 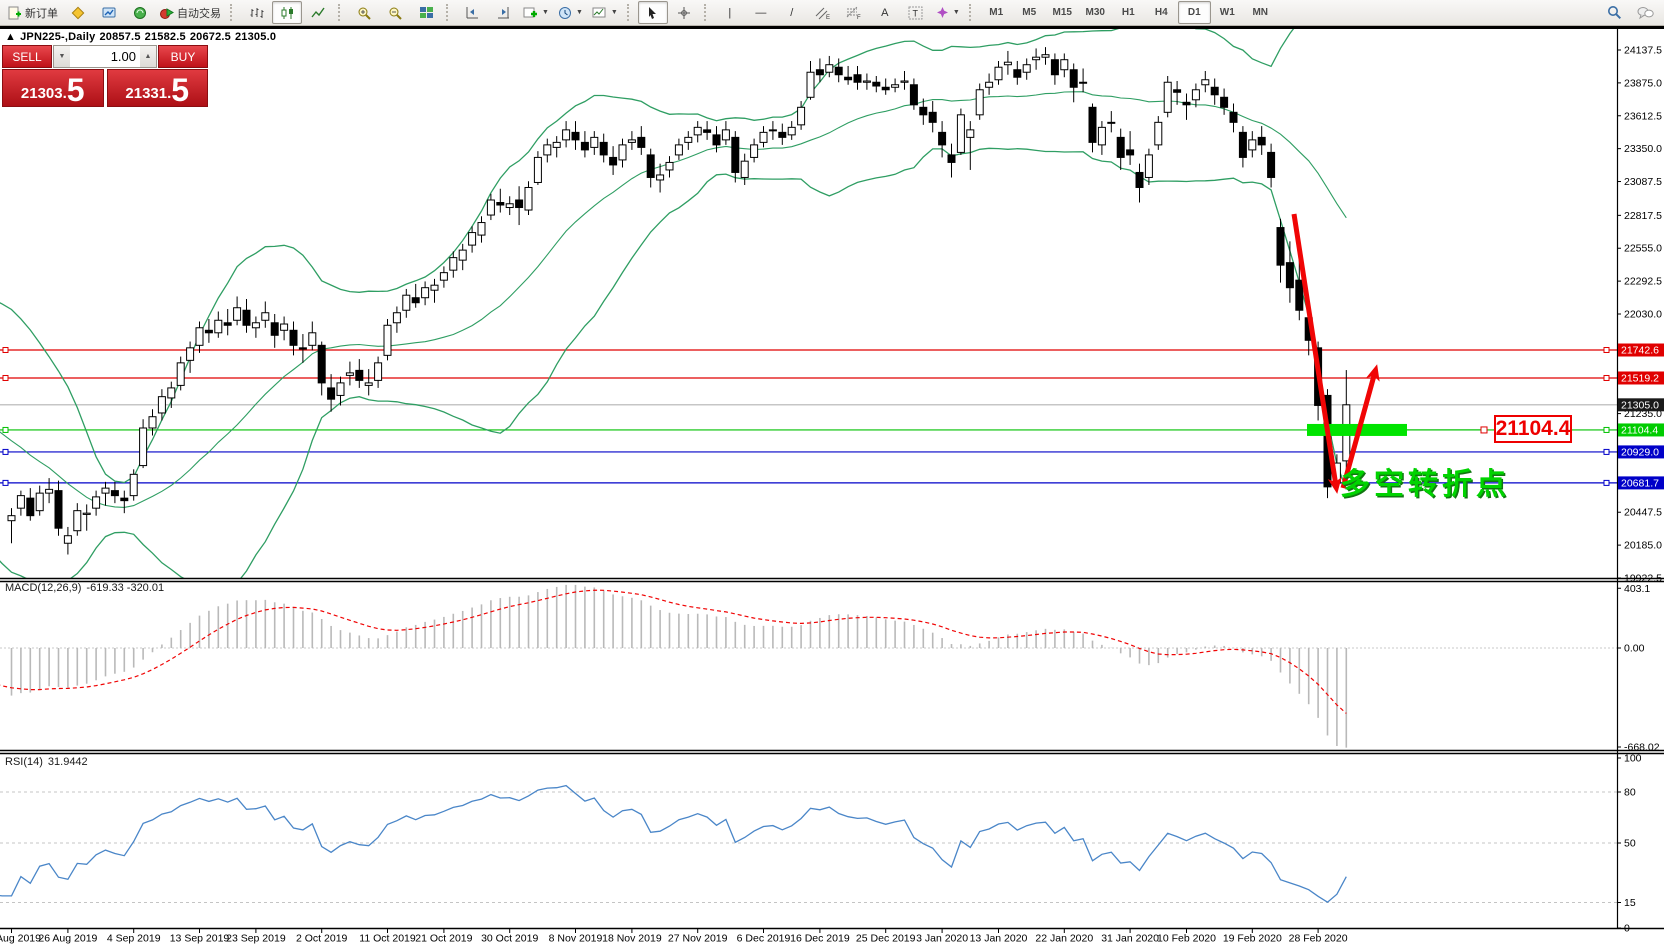 I want to click on svg-text: 22030.0, so click(x=1643, y=315).